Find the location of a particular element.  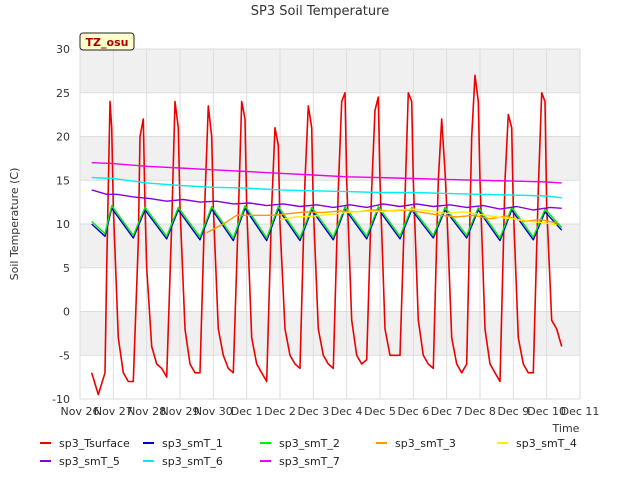

x-tick-label: Nov 27 is located at coordinates (113, 411).